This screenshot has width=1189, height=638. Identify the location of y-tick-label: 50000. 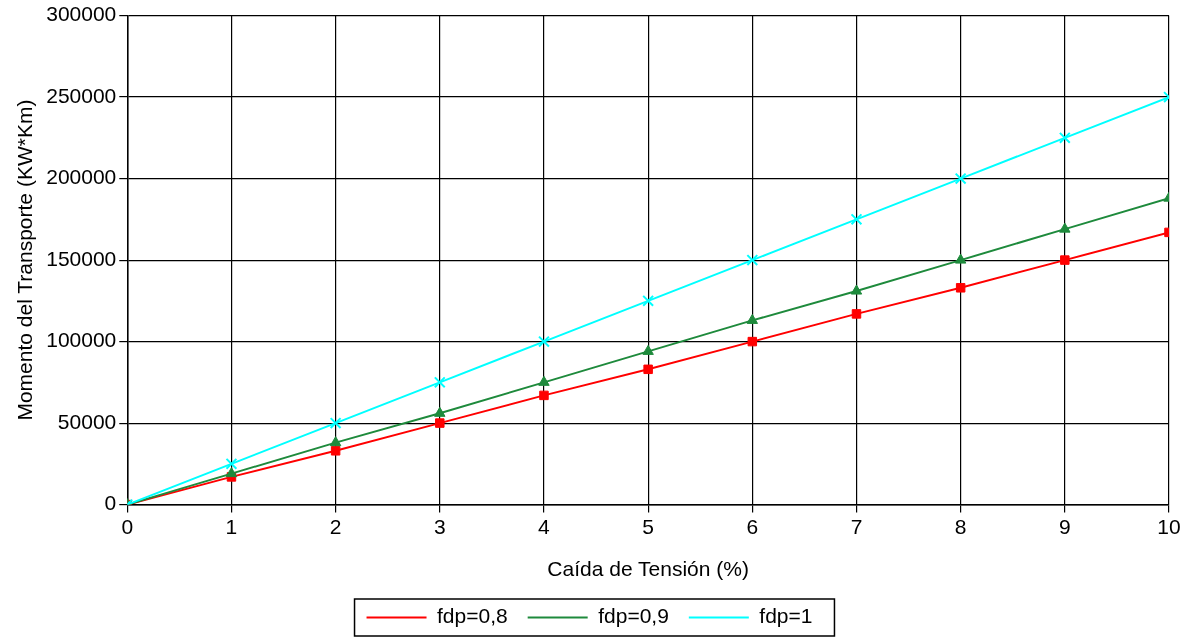
(87, 421).